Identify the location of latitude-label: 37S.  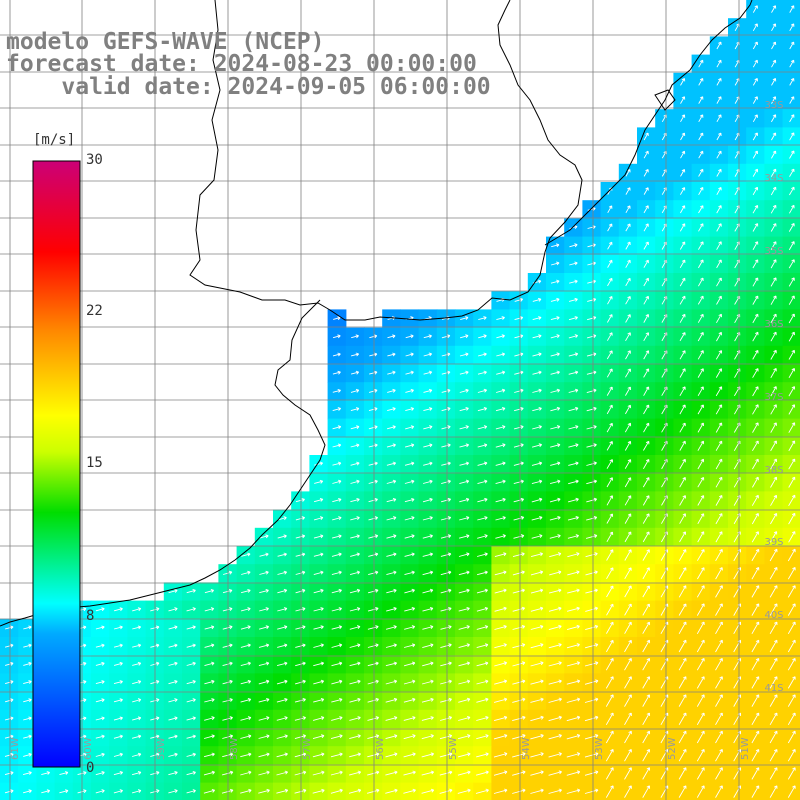
(773, 397).